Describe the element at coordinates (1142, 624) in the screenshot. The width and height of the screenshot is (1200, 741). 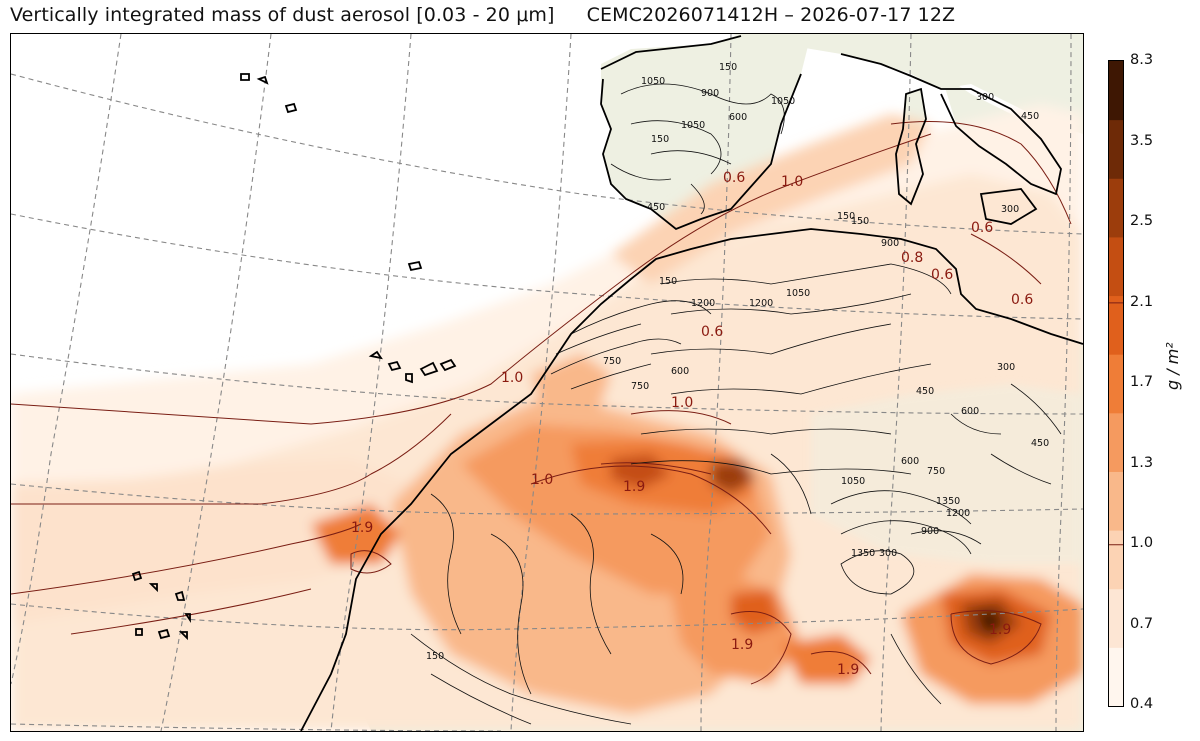
I see `colorbar-tick: 0.7` at that location.